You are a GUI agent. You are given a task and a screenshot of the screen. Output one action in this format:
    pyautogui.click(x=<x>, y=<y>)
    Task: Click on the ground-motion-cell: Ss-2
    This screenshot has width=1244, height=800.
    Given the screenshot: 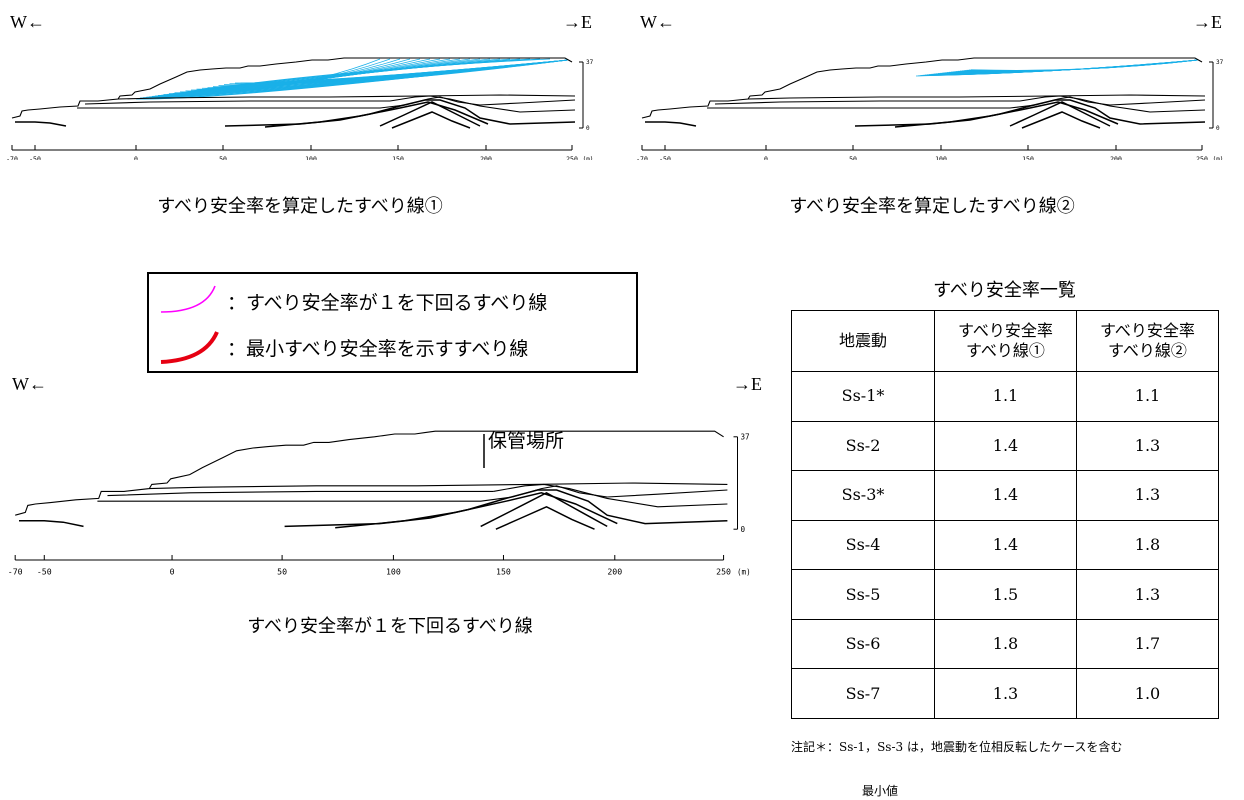 What is the action you would take?
    pyautogui.click(x=863, y=446)
    